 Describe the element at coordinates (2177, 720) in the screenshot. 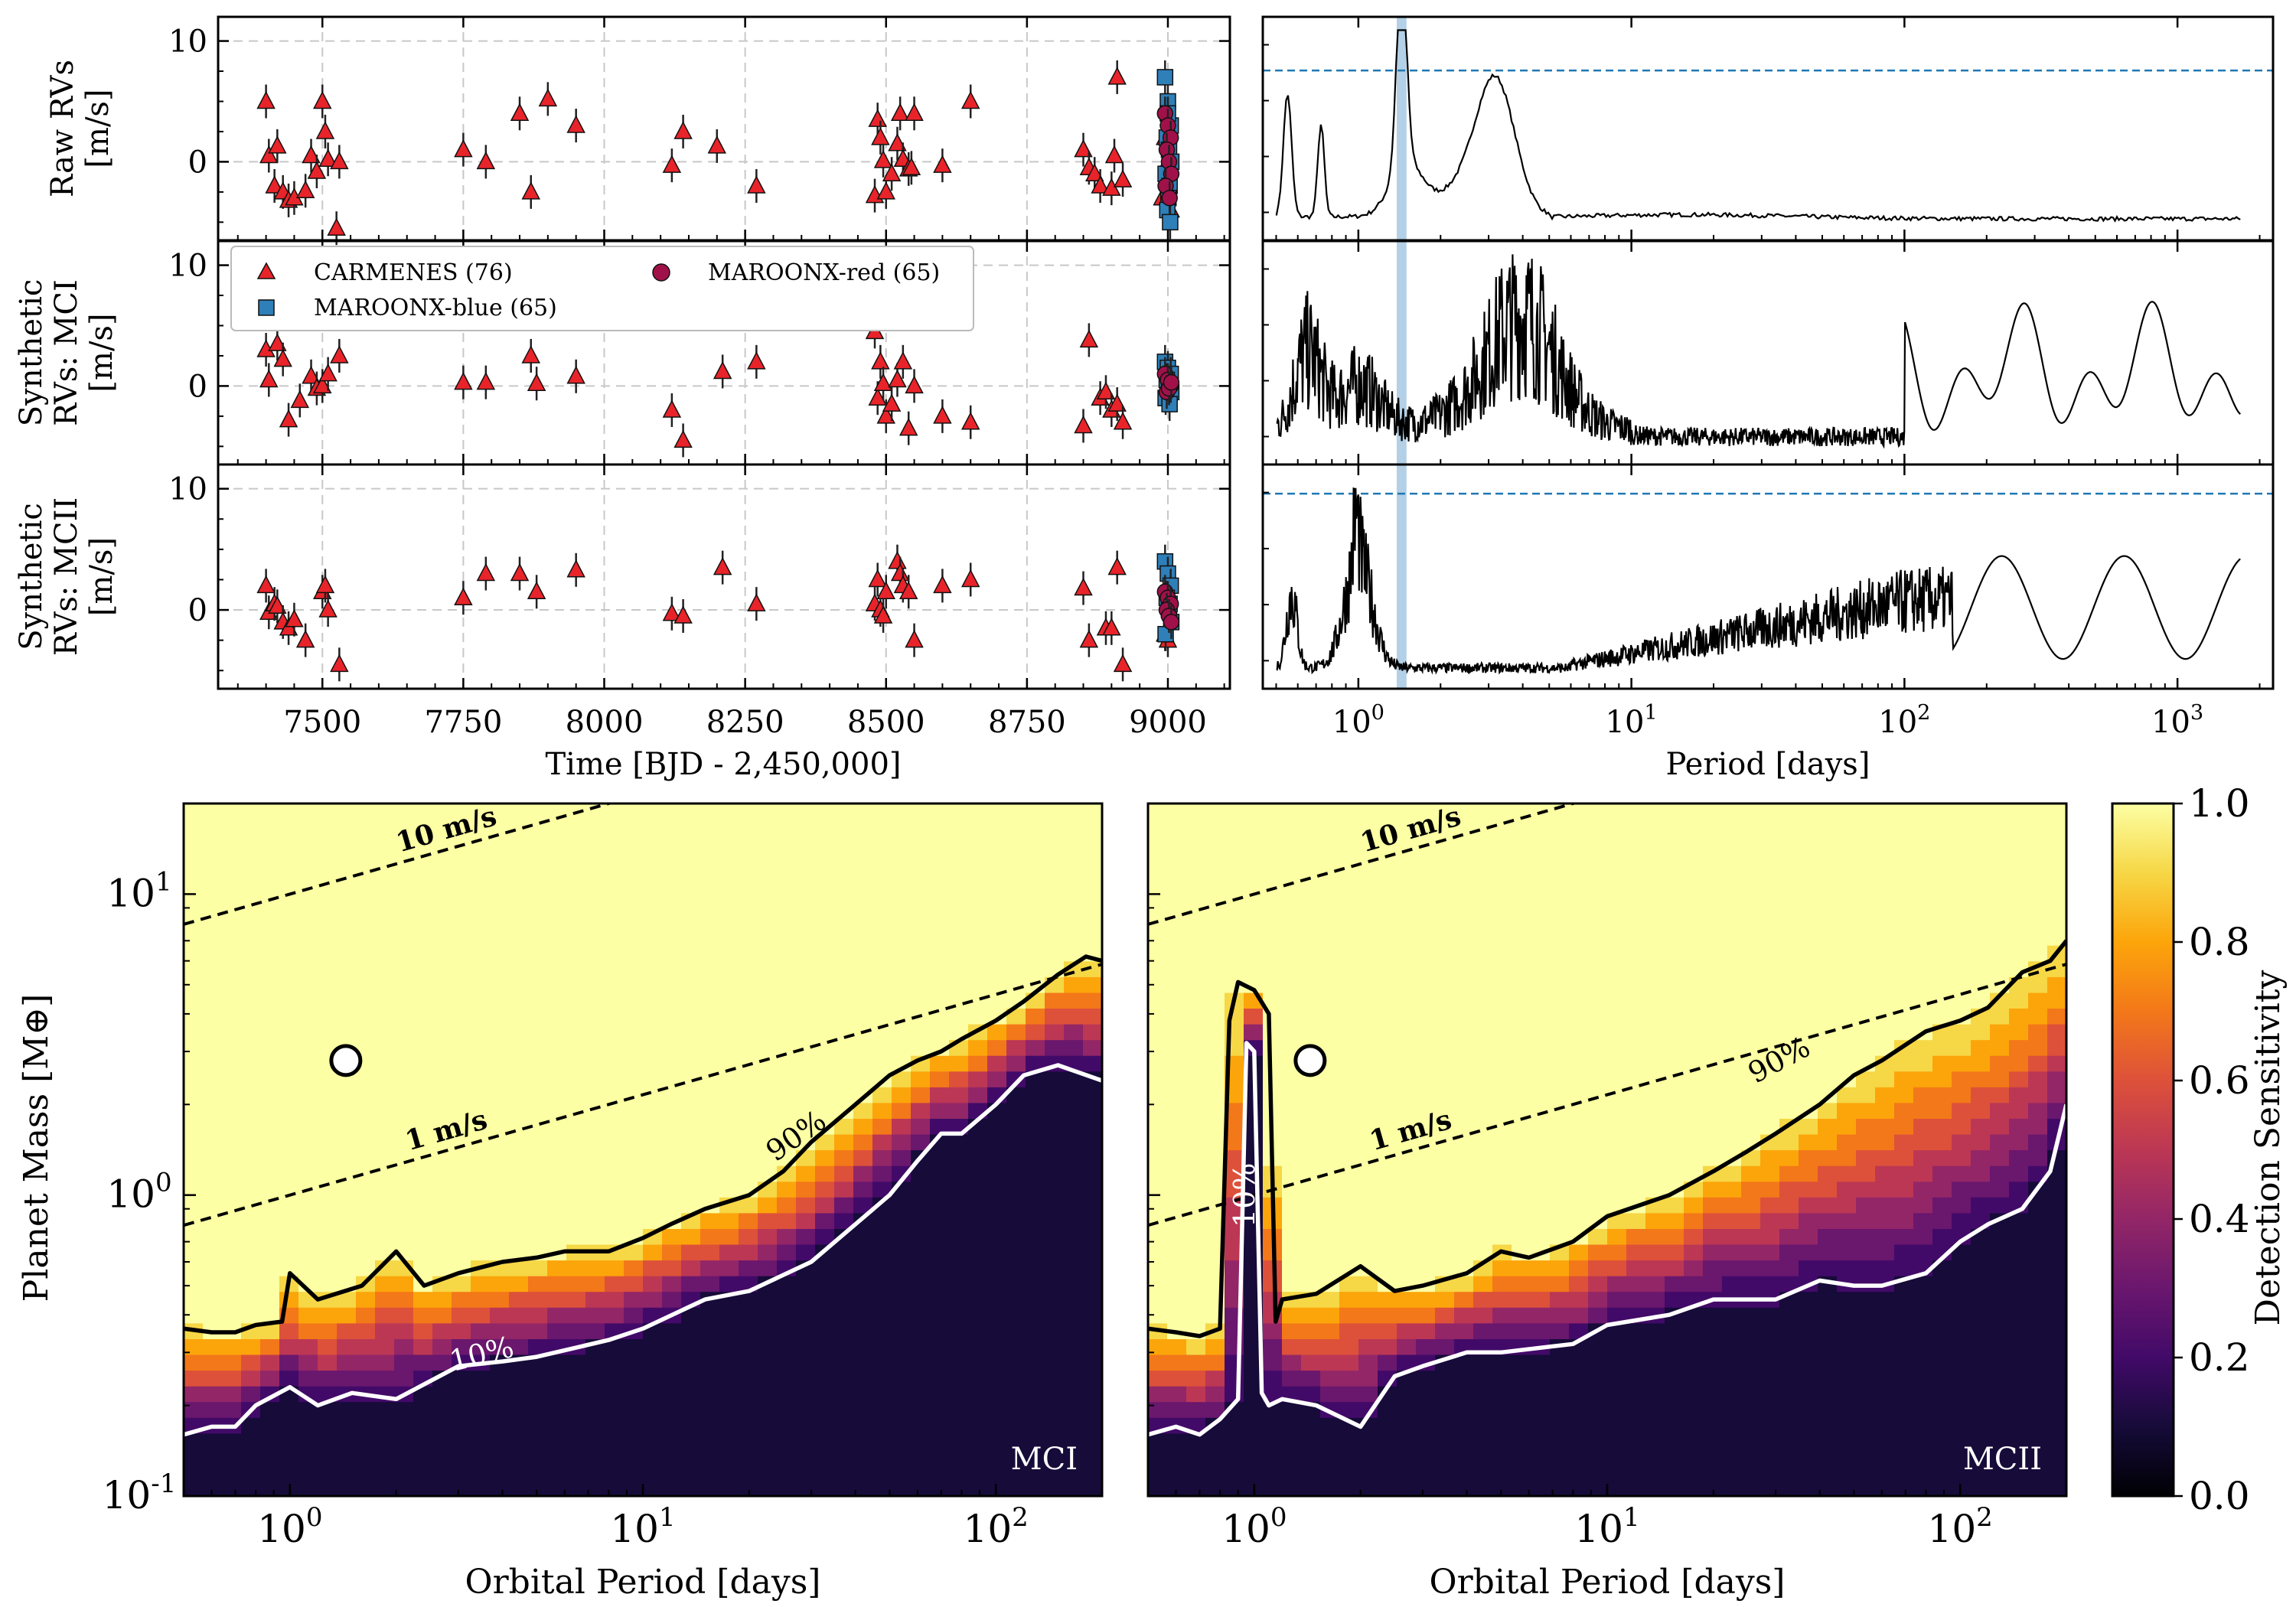

I see `periodogram-xtick-label: 103` at that location.